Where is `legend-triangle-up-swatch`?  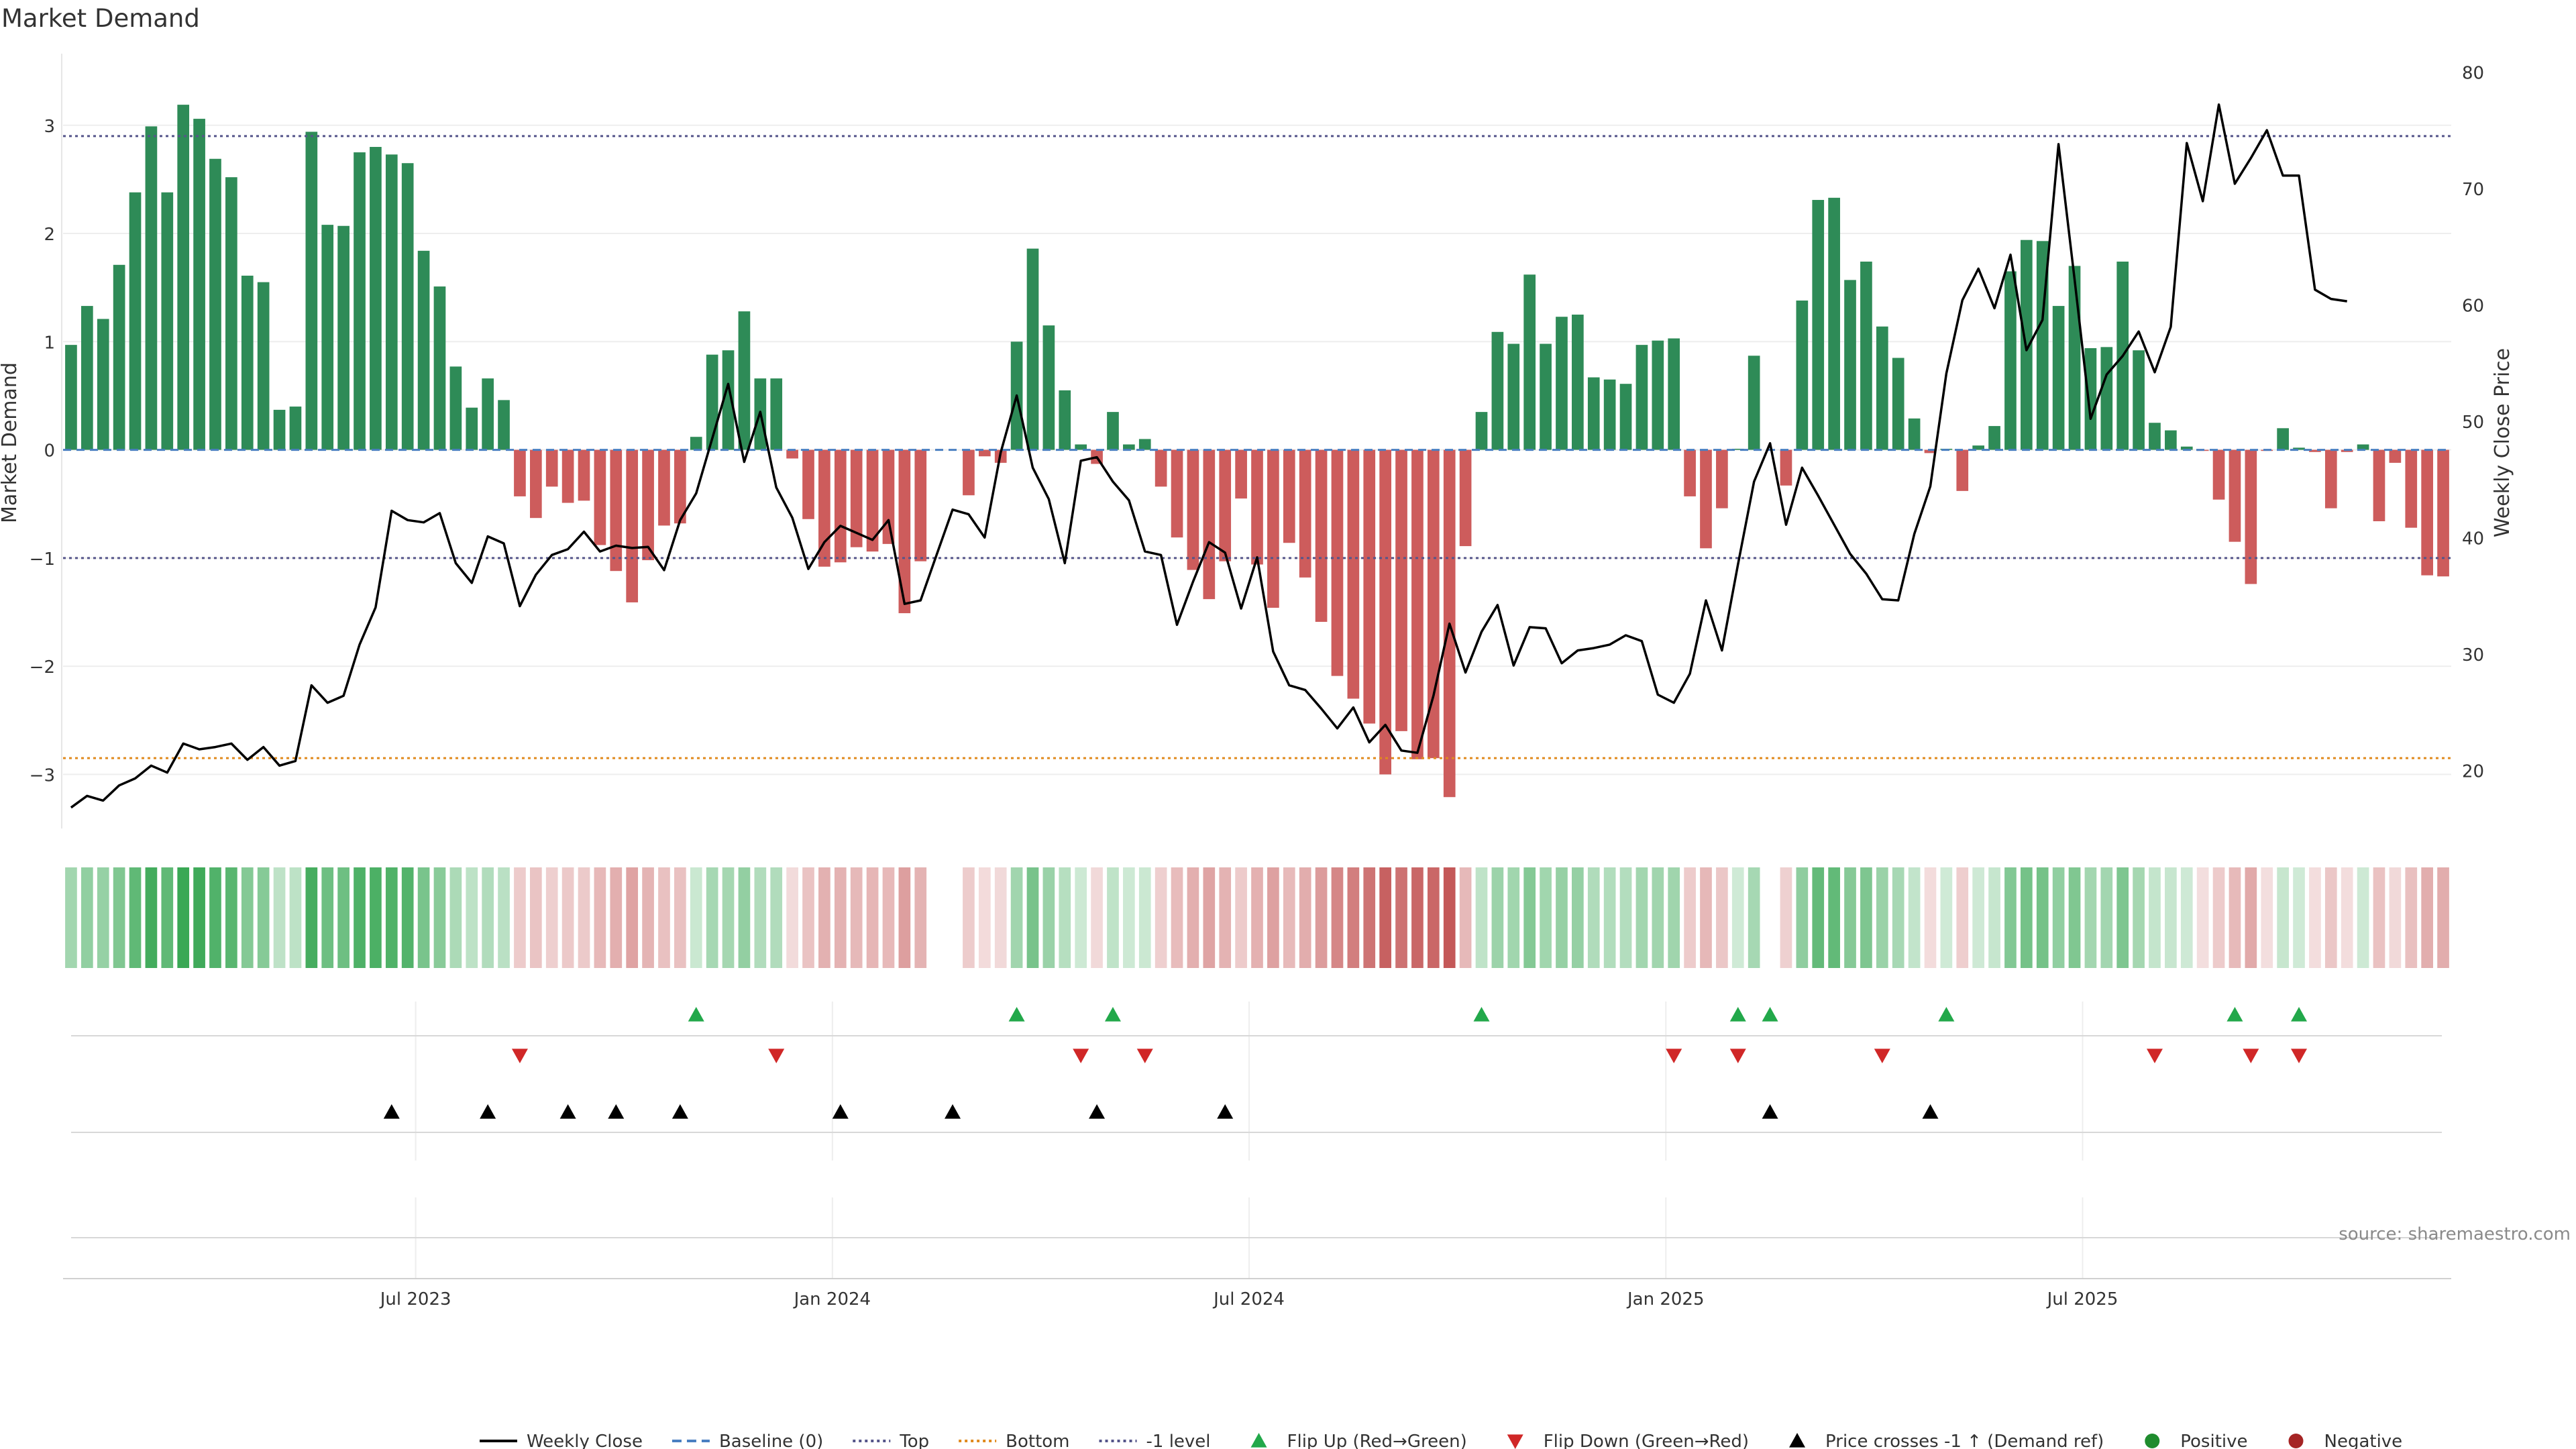 legend-triangle-up-swatch is located at coordinates (1258, 1440).